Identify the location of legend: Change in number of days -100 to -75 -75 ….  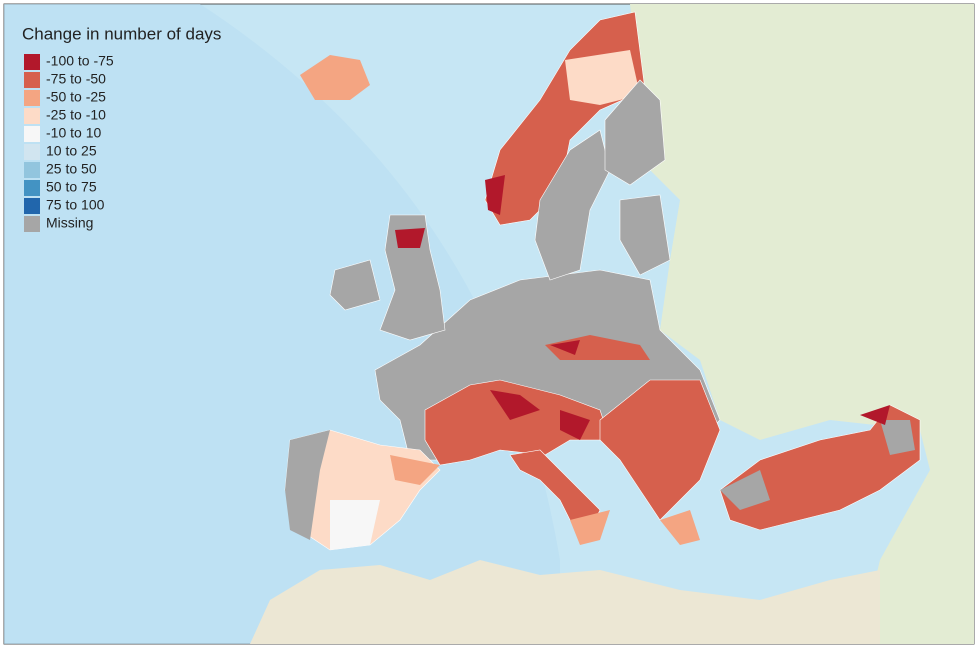
(121, 128).